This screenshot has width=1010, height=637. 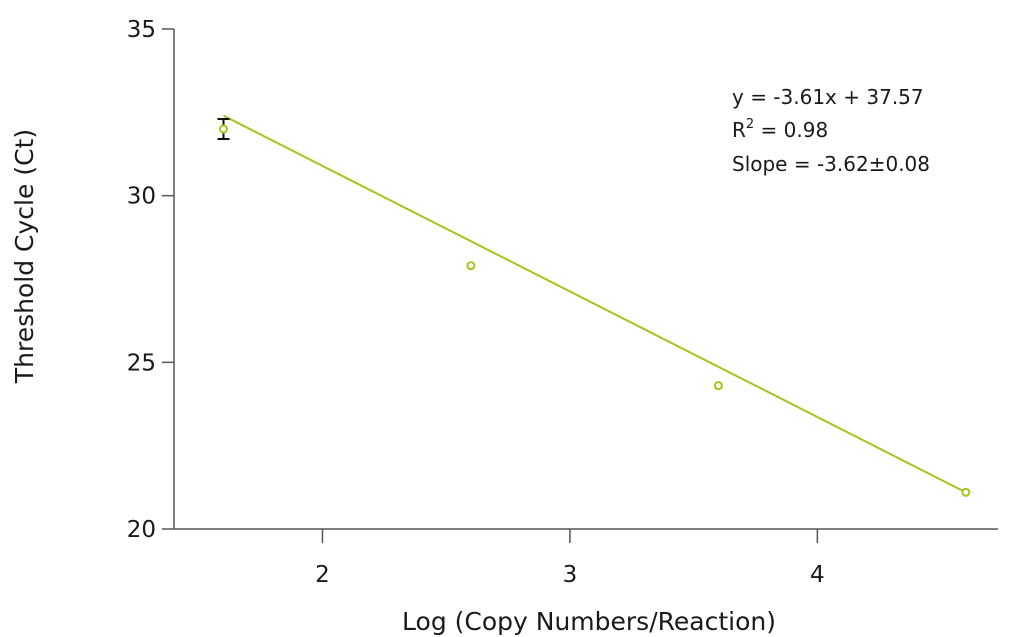 What do you see at coordinates (750, 124) in the screenshot?
I see `r-squared-sup: 2` at bounding box center [750, 124].